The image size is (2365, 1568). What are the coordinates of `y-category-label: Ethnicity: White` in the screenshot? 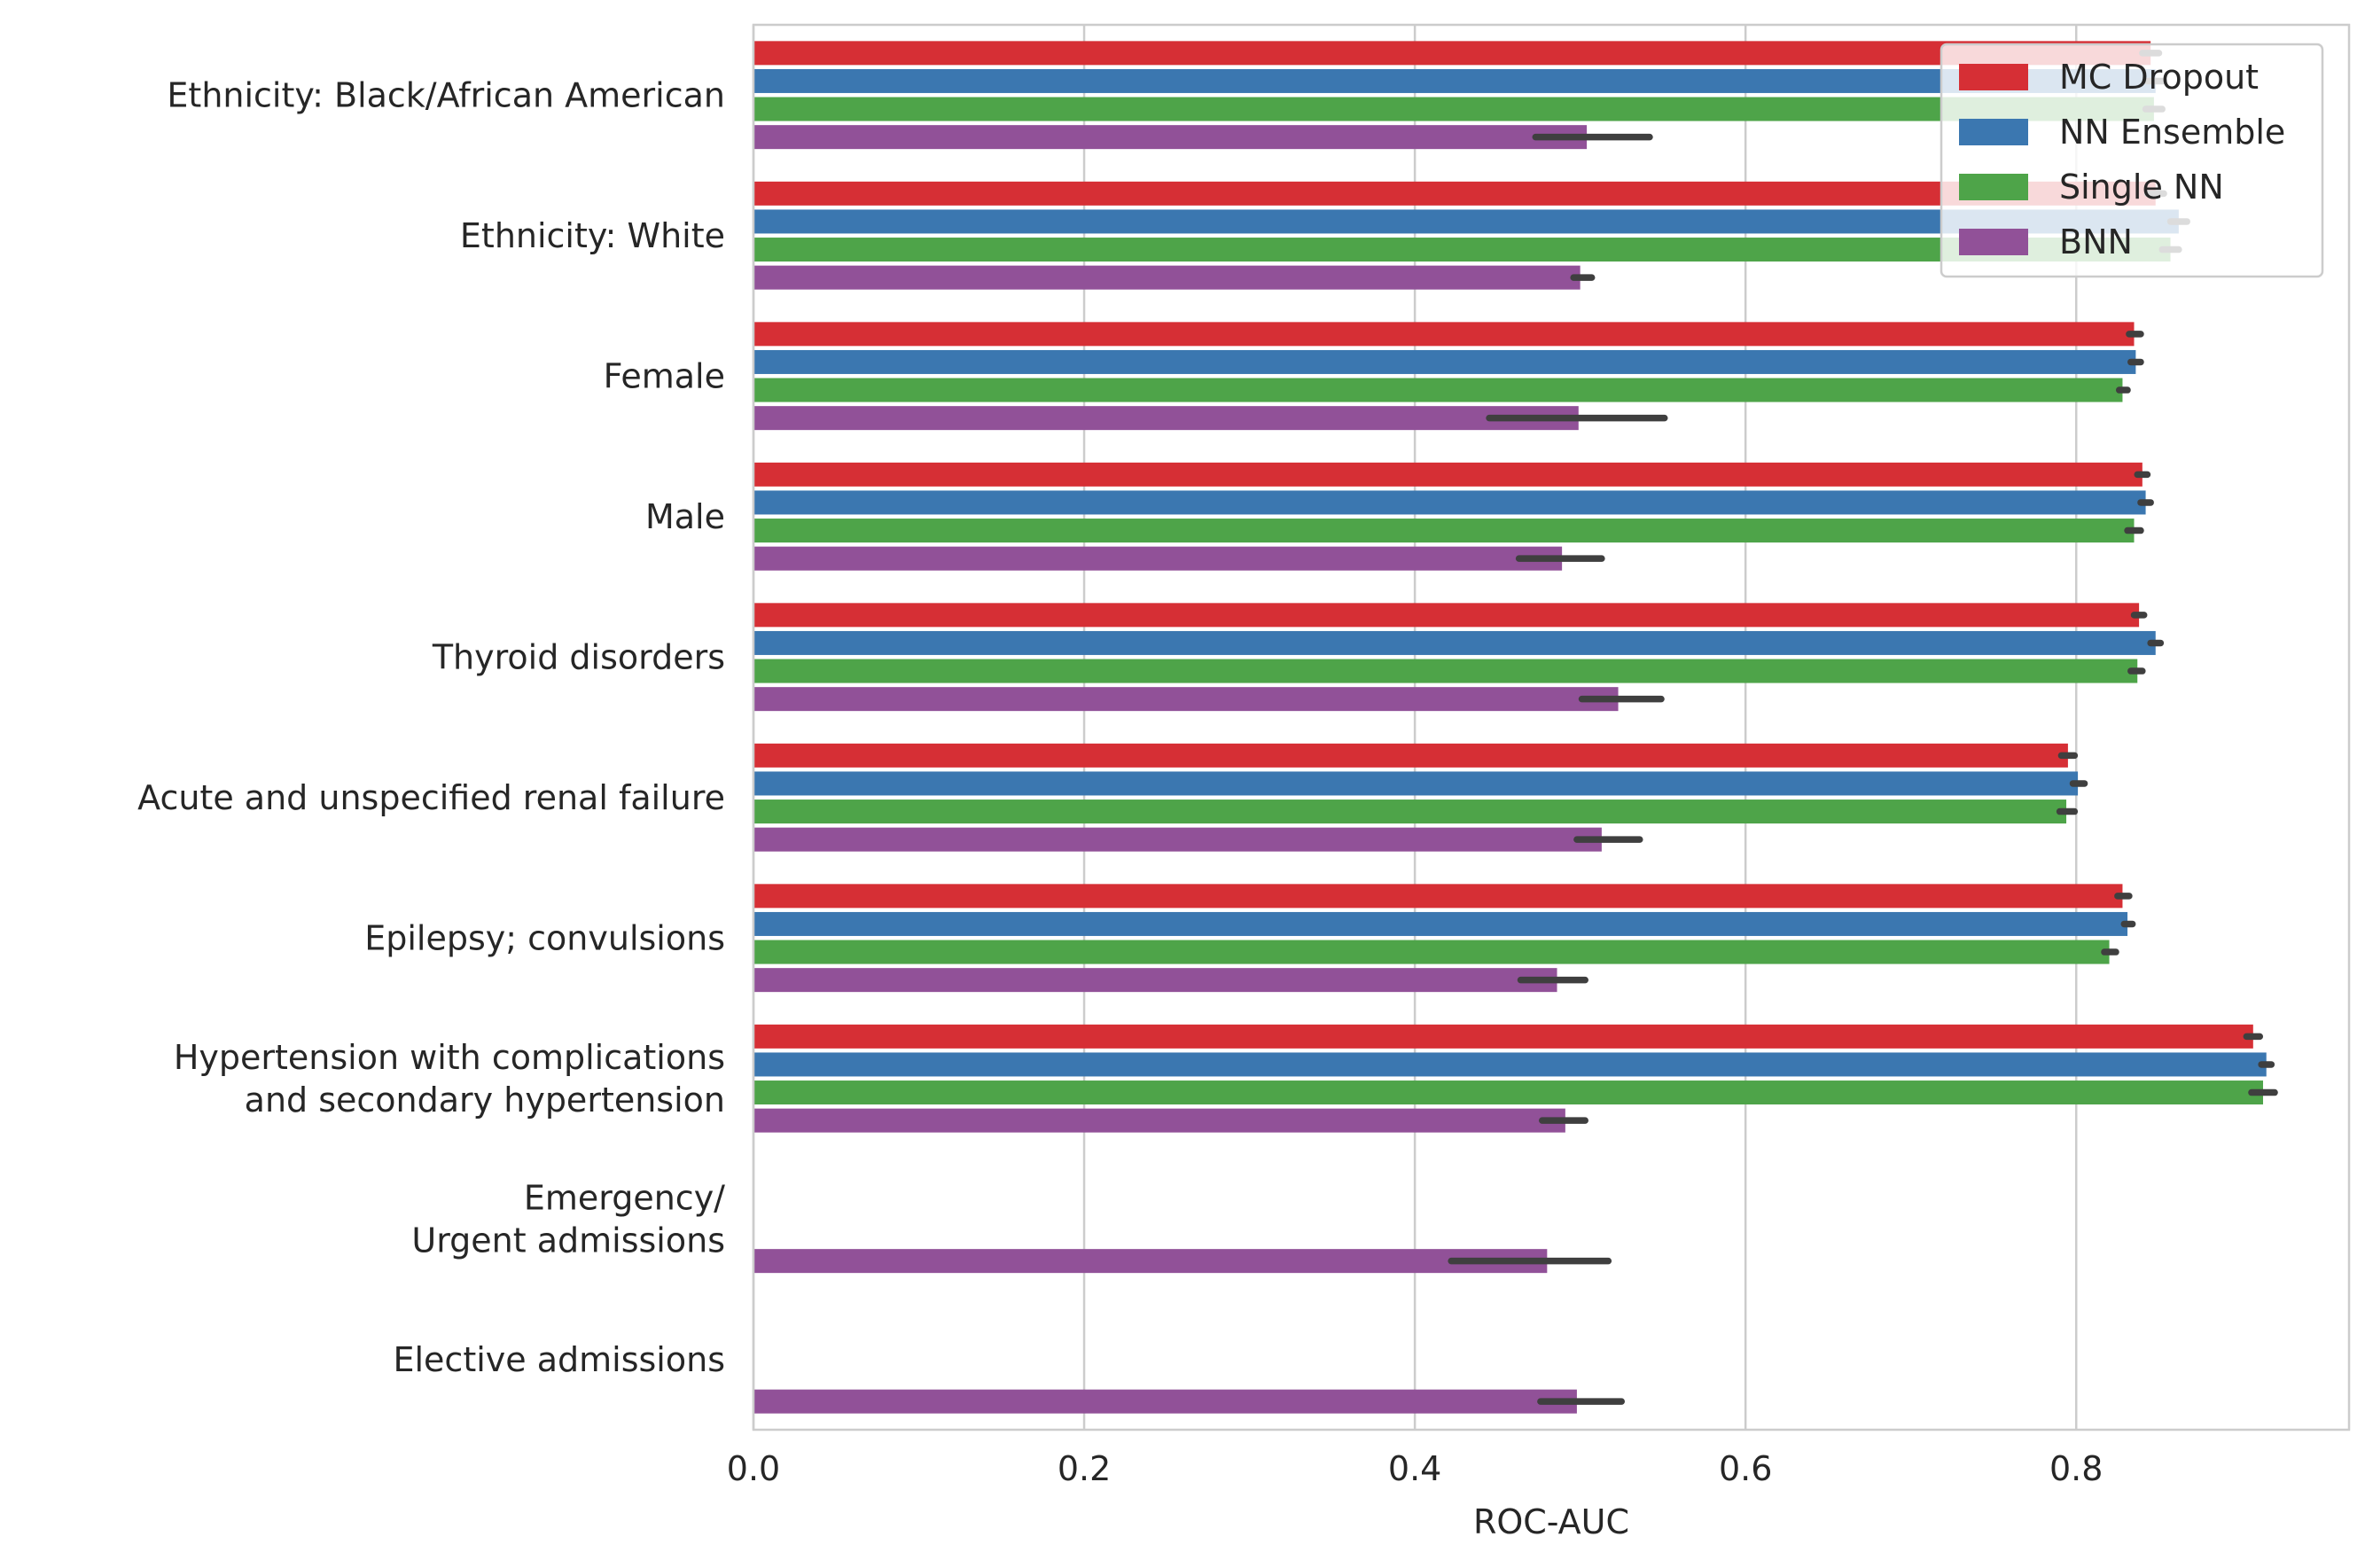 It's located at (592, 236).